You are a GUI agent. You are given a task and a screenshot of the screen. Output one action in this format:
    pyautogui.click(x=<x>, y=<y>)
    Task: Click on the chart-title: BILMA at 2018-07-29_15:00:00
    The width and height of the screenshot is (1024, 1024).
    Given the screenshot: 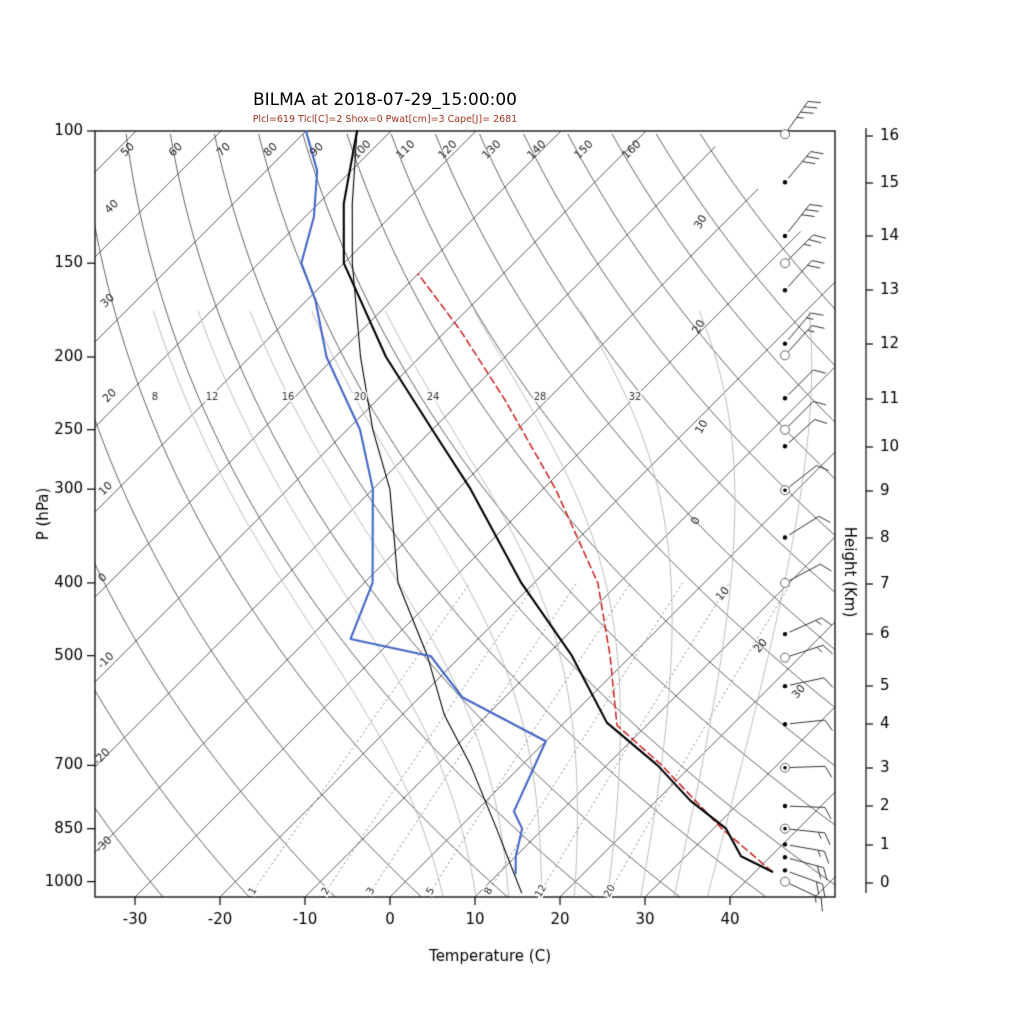 What is the action you would take?
    pyautogui.click(x=385, y=100)
    